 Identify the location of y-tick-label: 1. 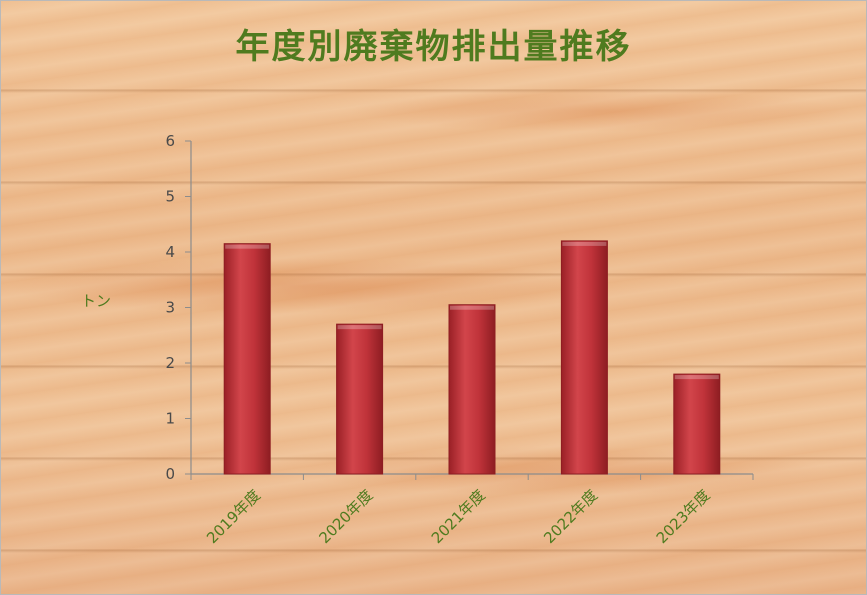
(170, 419).